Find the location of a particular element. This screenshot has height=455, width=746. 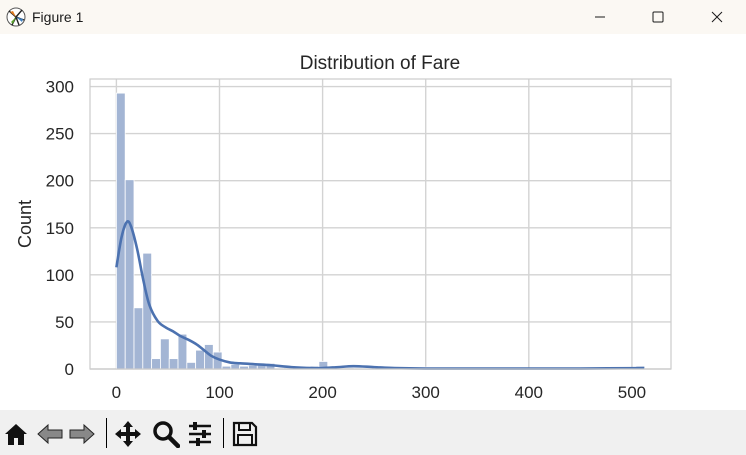

back-button is located at coordinates (50, 434).